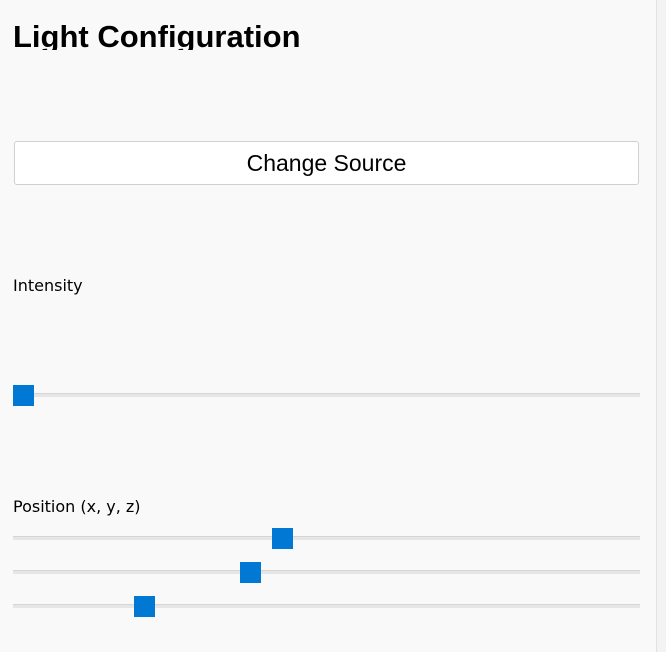 This screenshot has height=652, width=666. I want to click on intensity-label: Intensity, so click(48, 285).